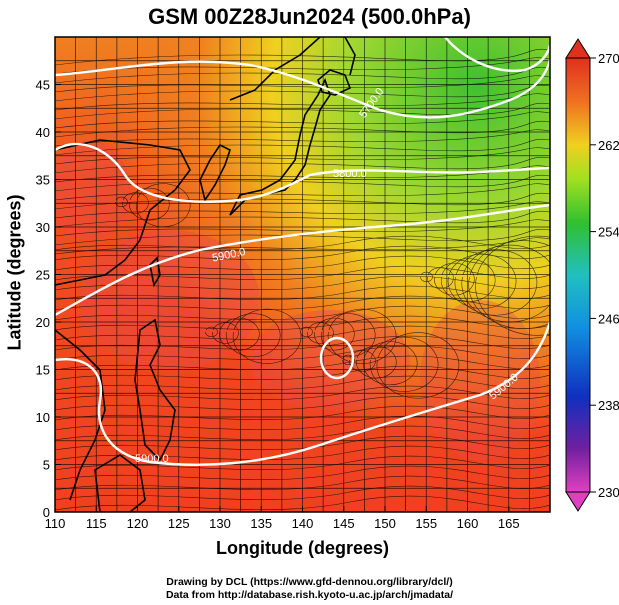 The width and height of the screenshot is (619, 605). Describe the element at coordinates (608, 58) in the screenshot. I see `colorbar-tick-label: 270` at that location.